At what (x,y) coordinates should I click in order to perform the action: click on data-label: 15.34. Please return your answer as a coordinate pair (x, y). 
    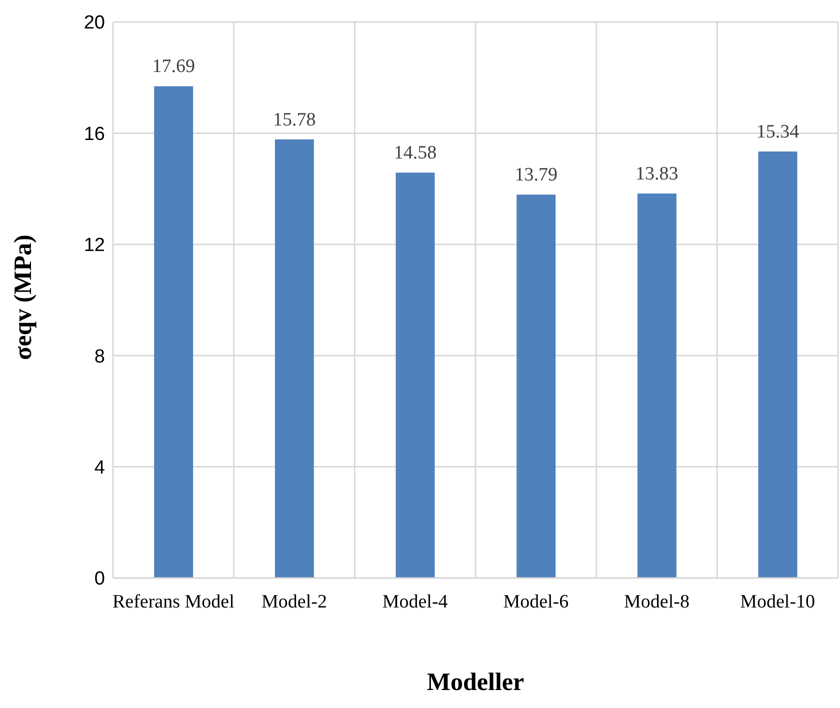
    Looking at the image, I should click on (778, 132).